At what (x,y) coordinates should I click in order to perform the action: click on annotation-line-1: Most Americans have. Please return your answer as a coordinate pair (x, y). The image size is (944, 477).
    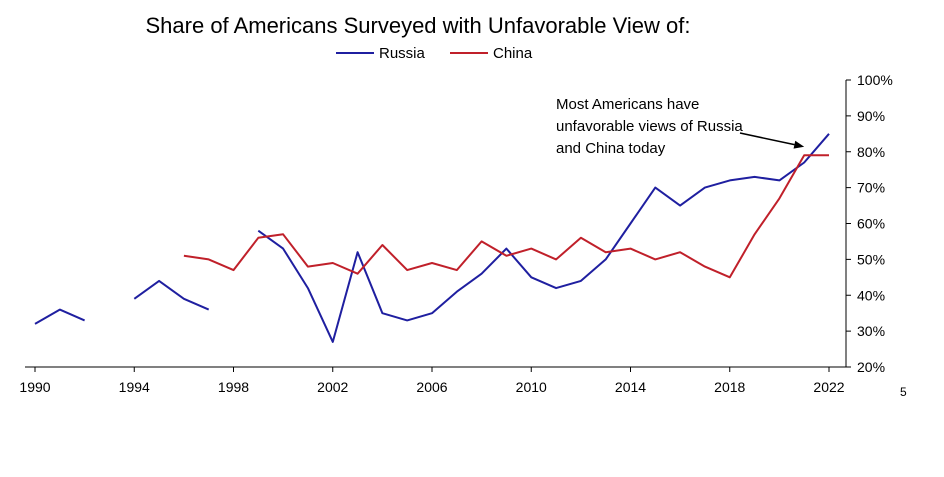
    Looking at the image, I should click on (627, 104).